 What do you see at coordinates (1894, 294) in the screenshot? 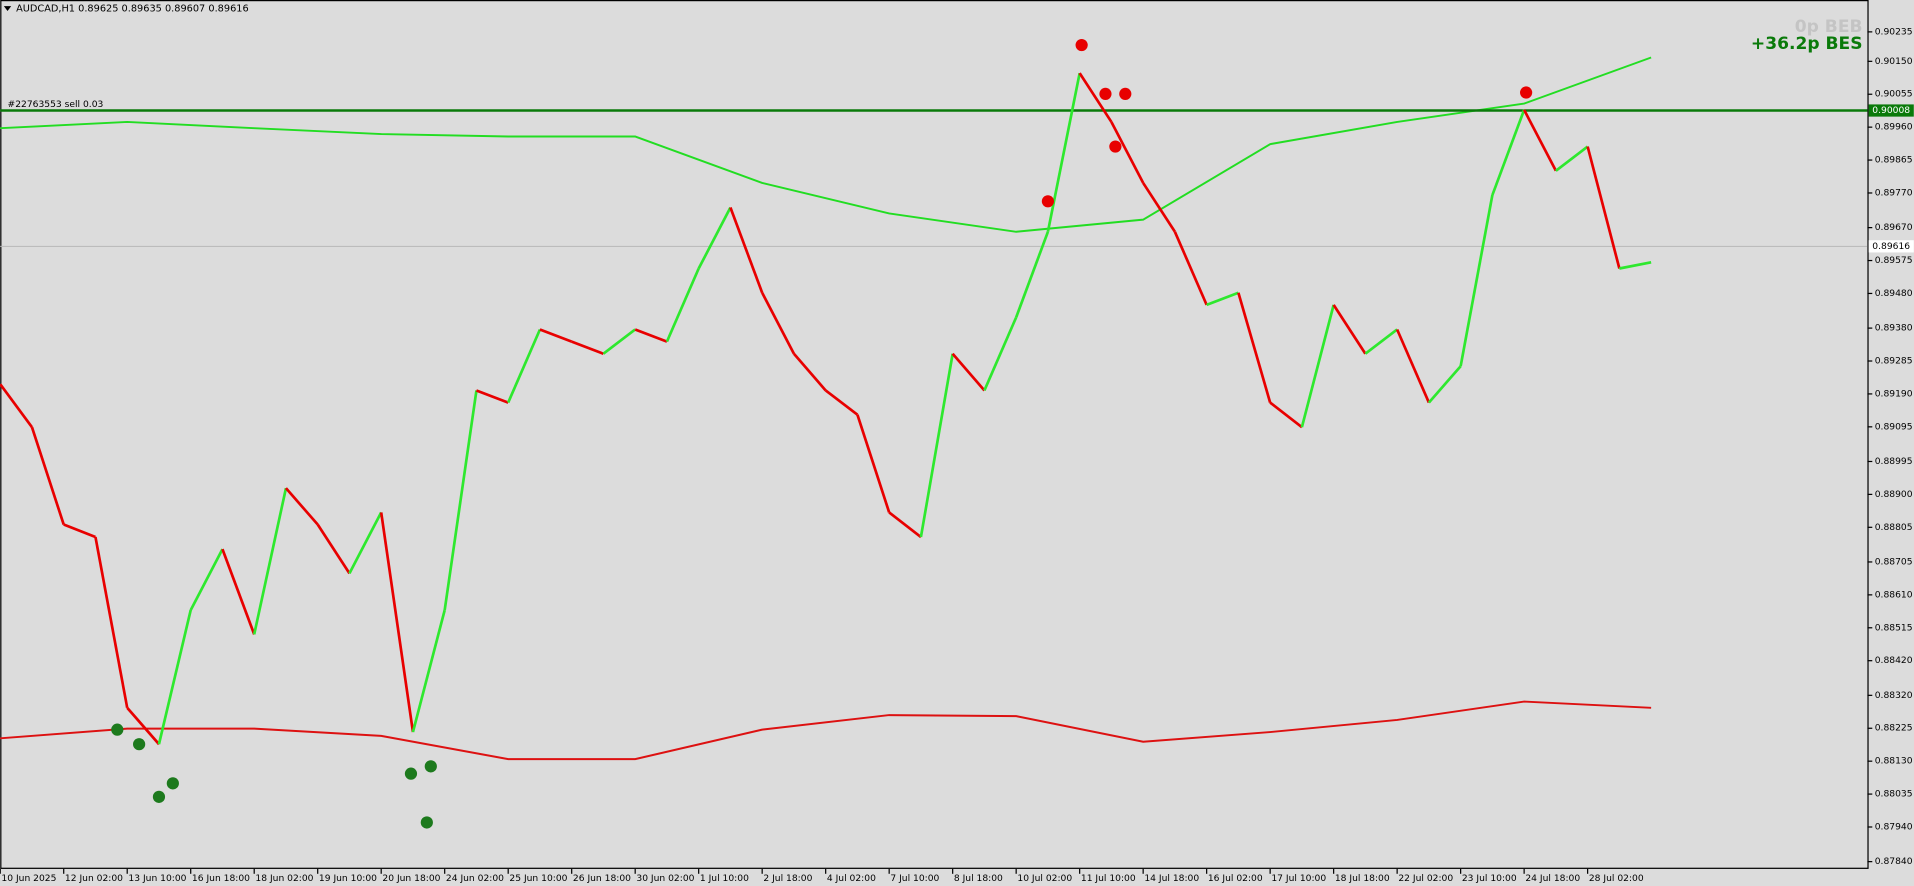
I see `y-tick-label: 0.89480` at bounding box center [1894, 294].